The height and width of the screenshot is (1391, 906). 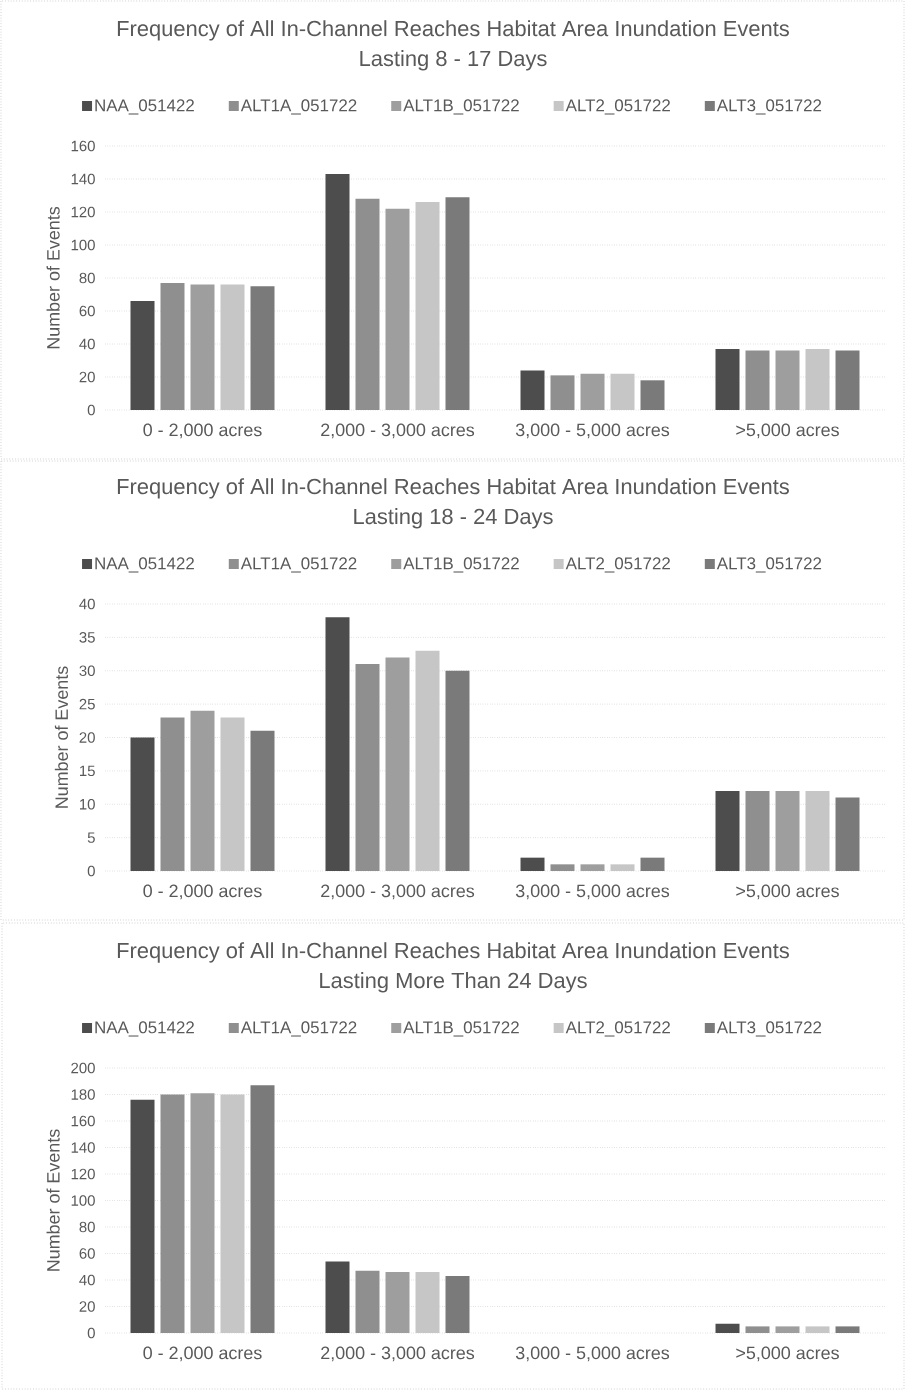 What do you see at coordinates (83, 1068) in the screenshot?
I see `y-tick-label: 200` at bounding box center [83, 1068].